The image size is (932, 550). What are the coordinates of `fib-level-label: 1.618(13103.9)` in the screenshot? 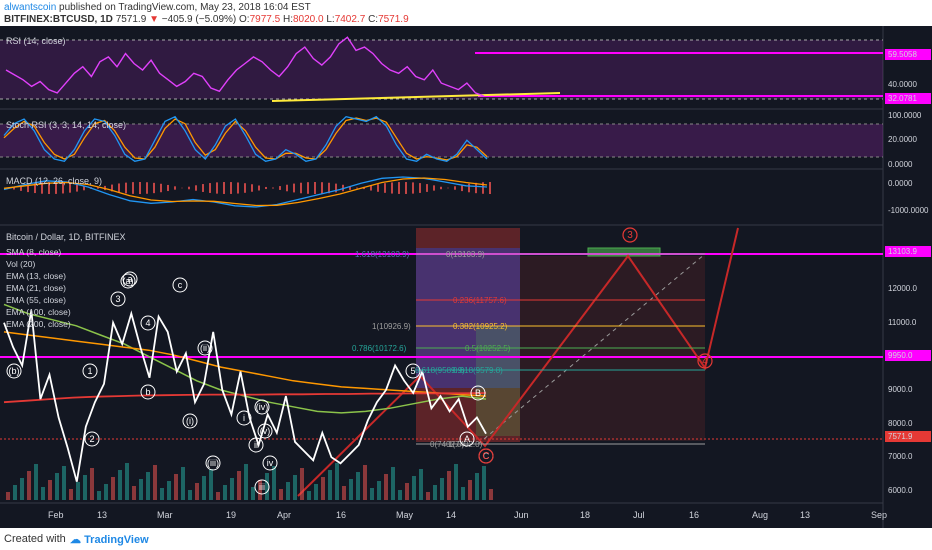 It's located at (382, 254).